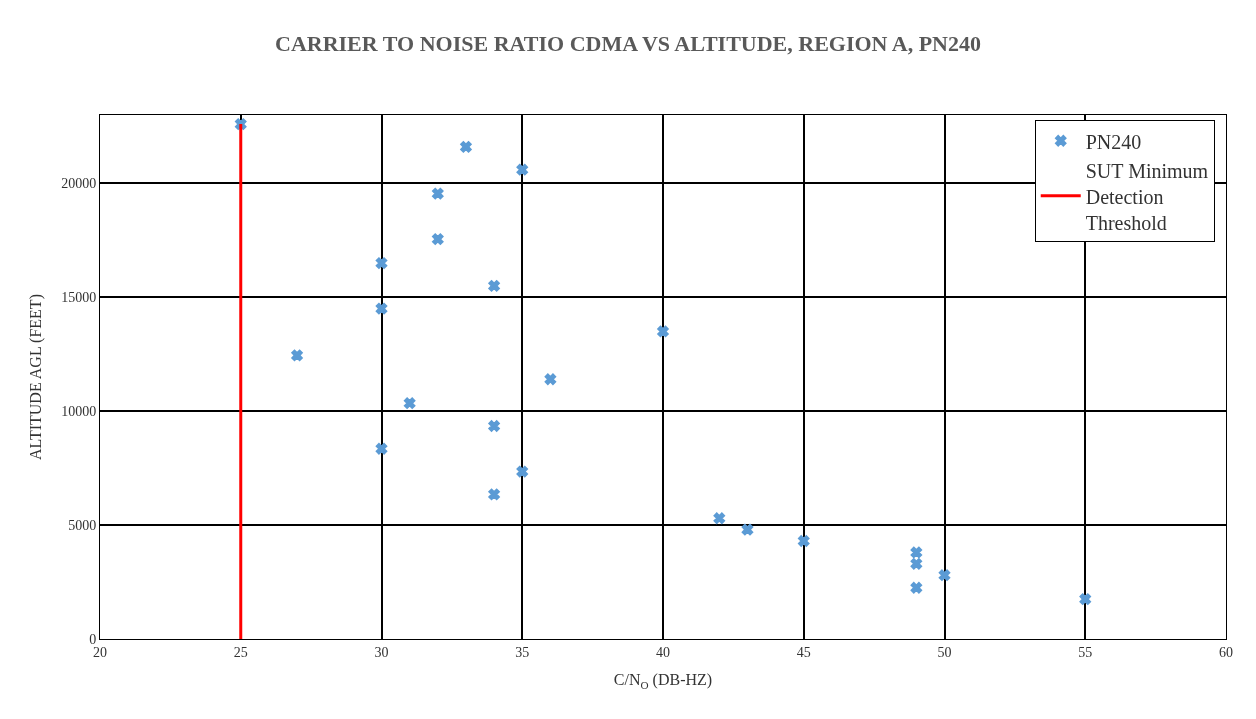  Describe the element at coordinates (240, 652) in the screenshot. I see `x-tick-label: 25` at that location.